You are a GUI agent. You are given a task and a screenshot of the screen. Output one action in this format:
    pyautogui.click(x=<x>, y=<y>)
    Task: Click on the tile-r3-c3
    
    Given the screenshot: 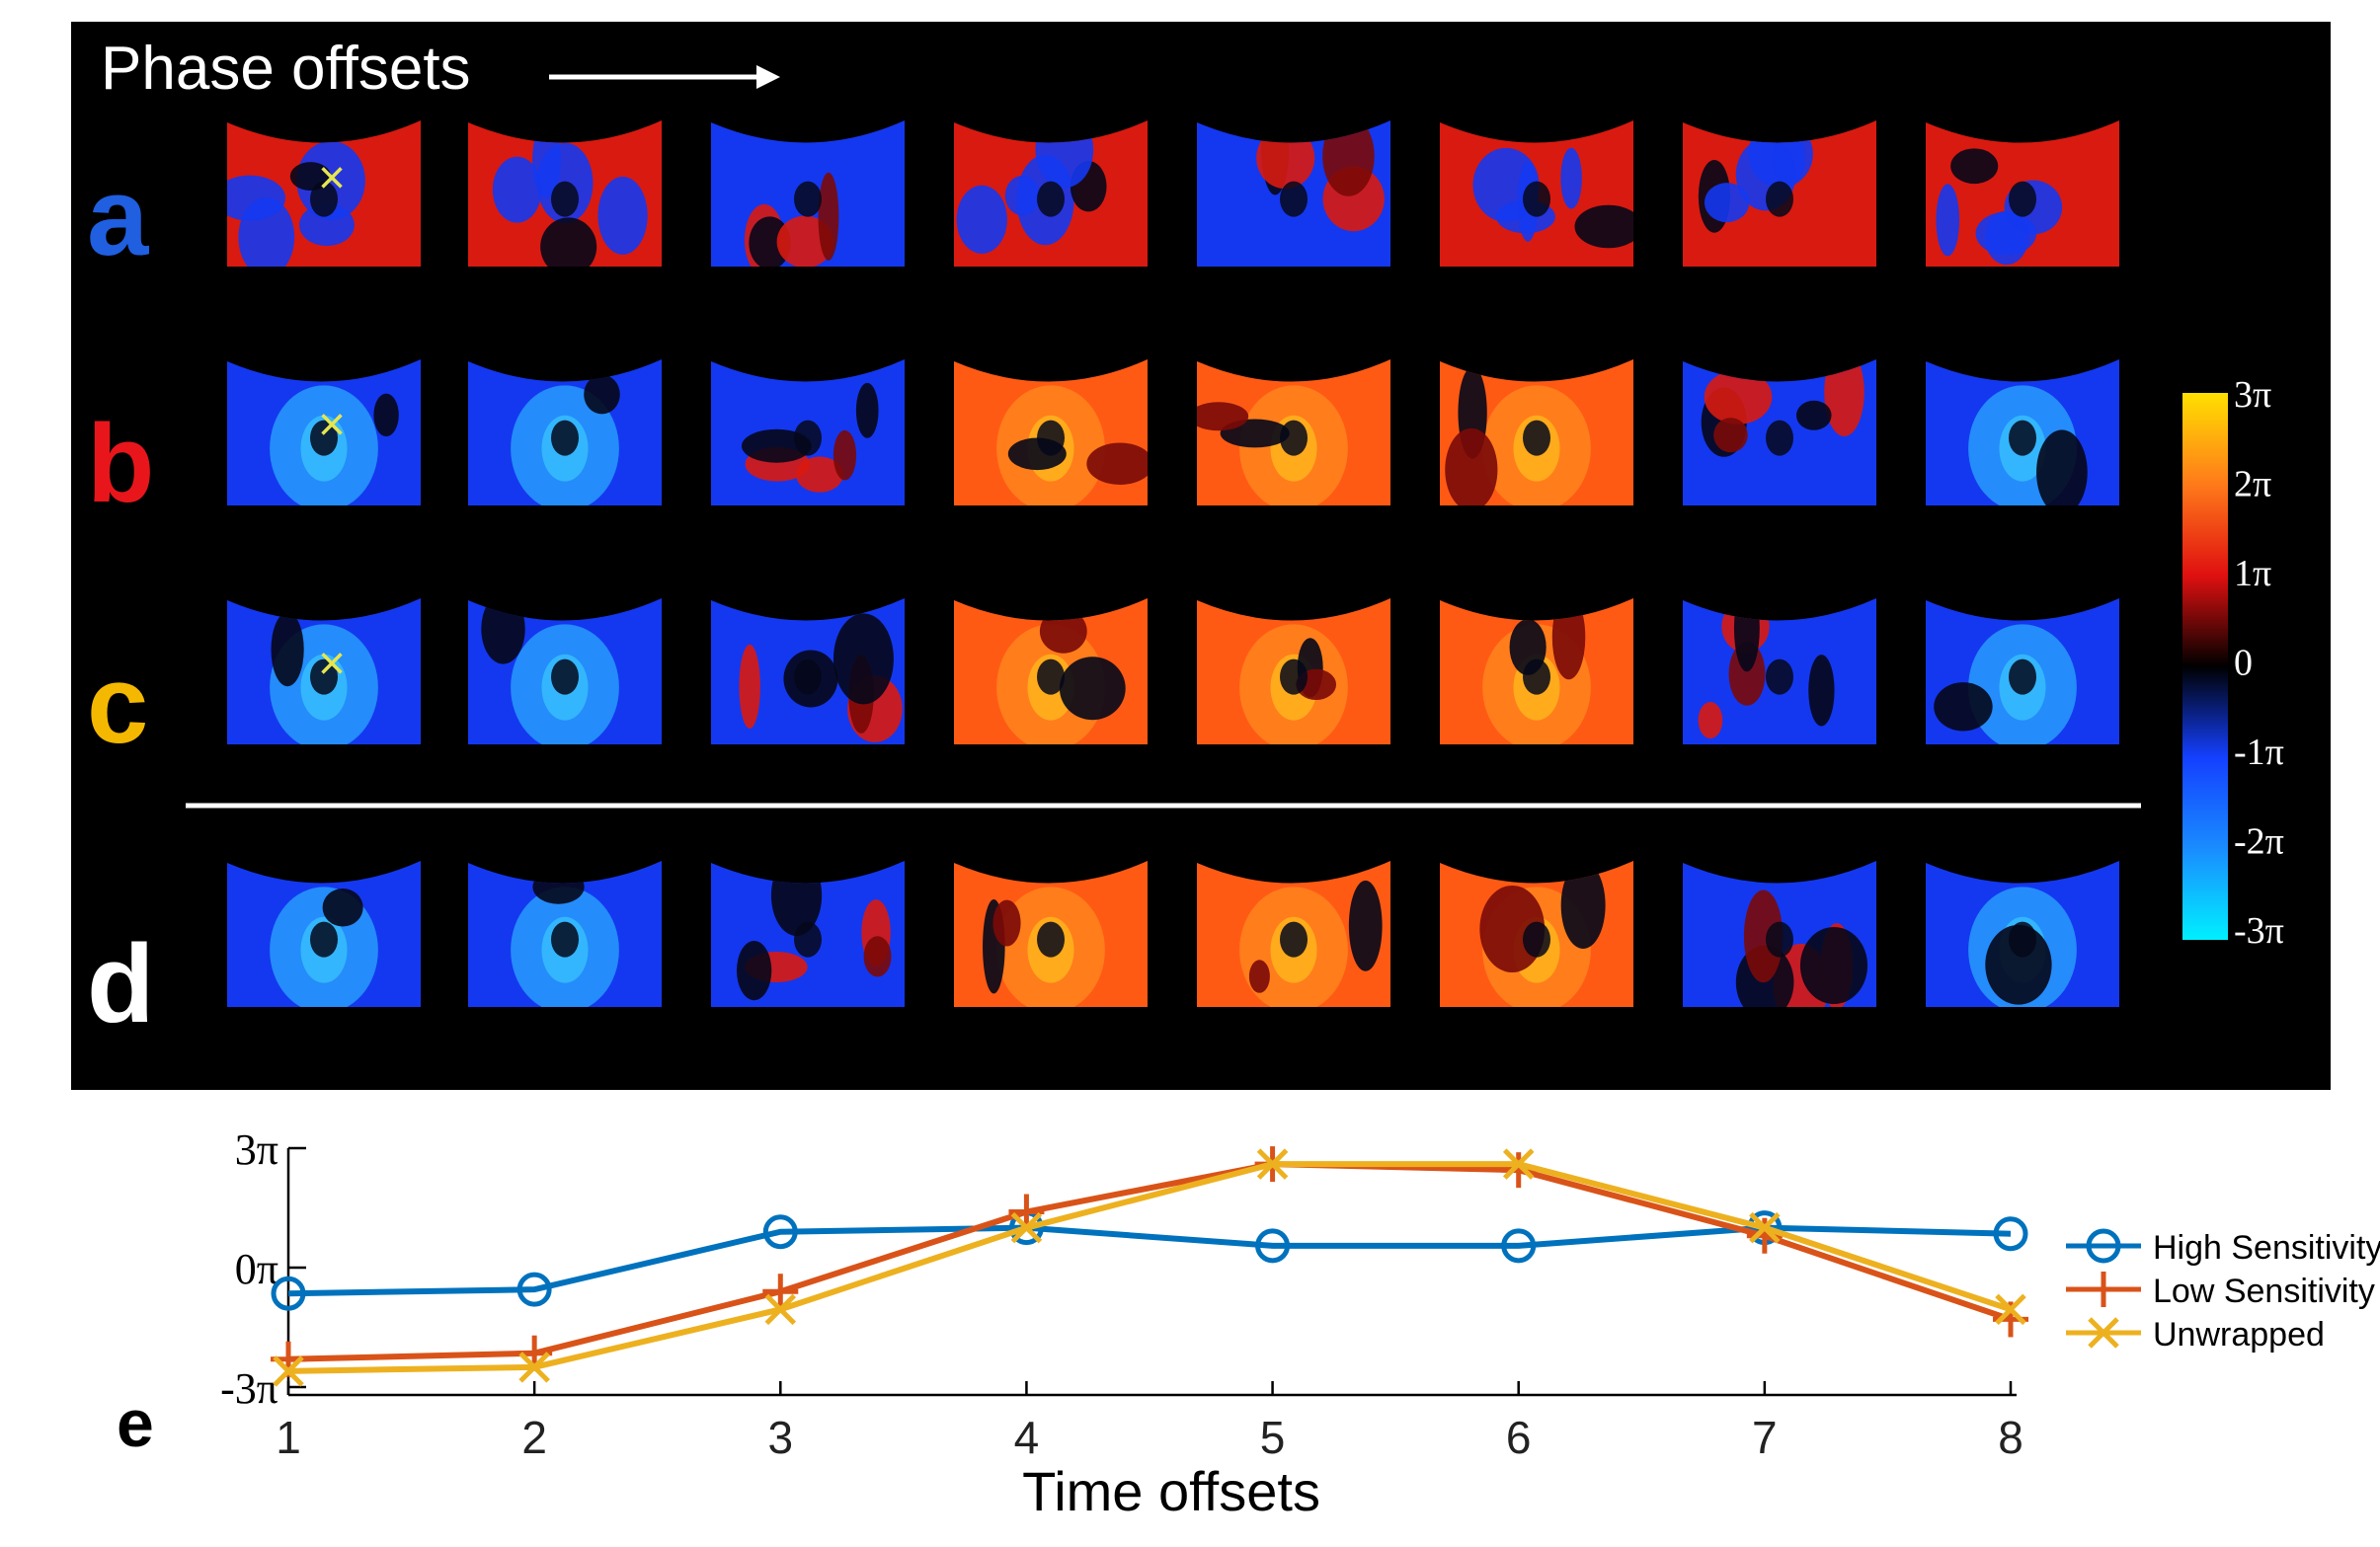 What is the action you would take?
    pyautogui.click(x=1051, y=934)
    